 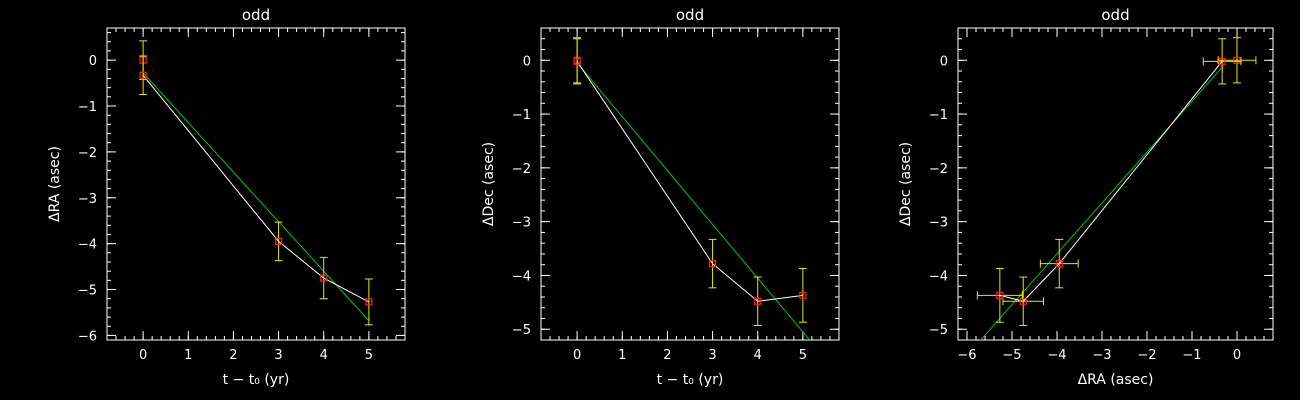 I want to click on y-tick-label: −6, so click(x=87, y=336).